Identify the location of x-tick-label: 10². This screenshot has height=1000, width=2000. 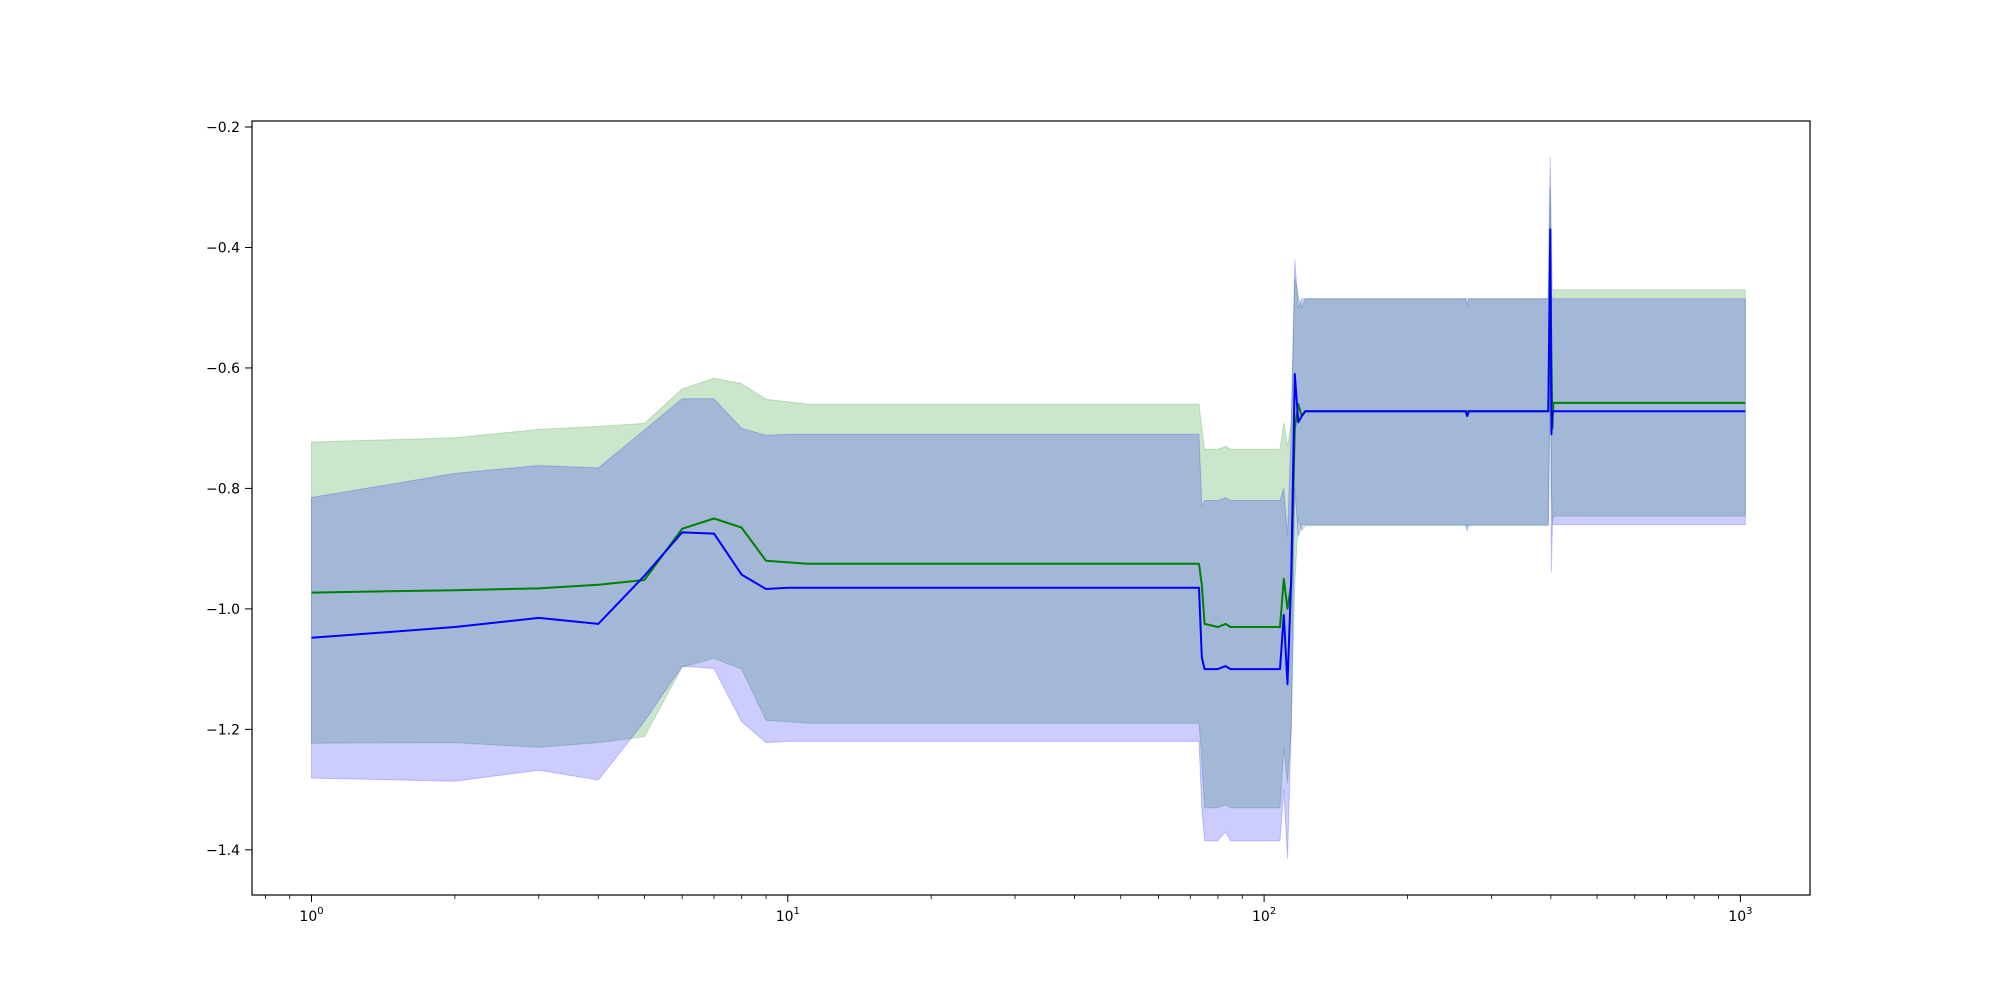
(1264, 915).